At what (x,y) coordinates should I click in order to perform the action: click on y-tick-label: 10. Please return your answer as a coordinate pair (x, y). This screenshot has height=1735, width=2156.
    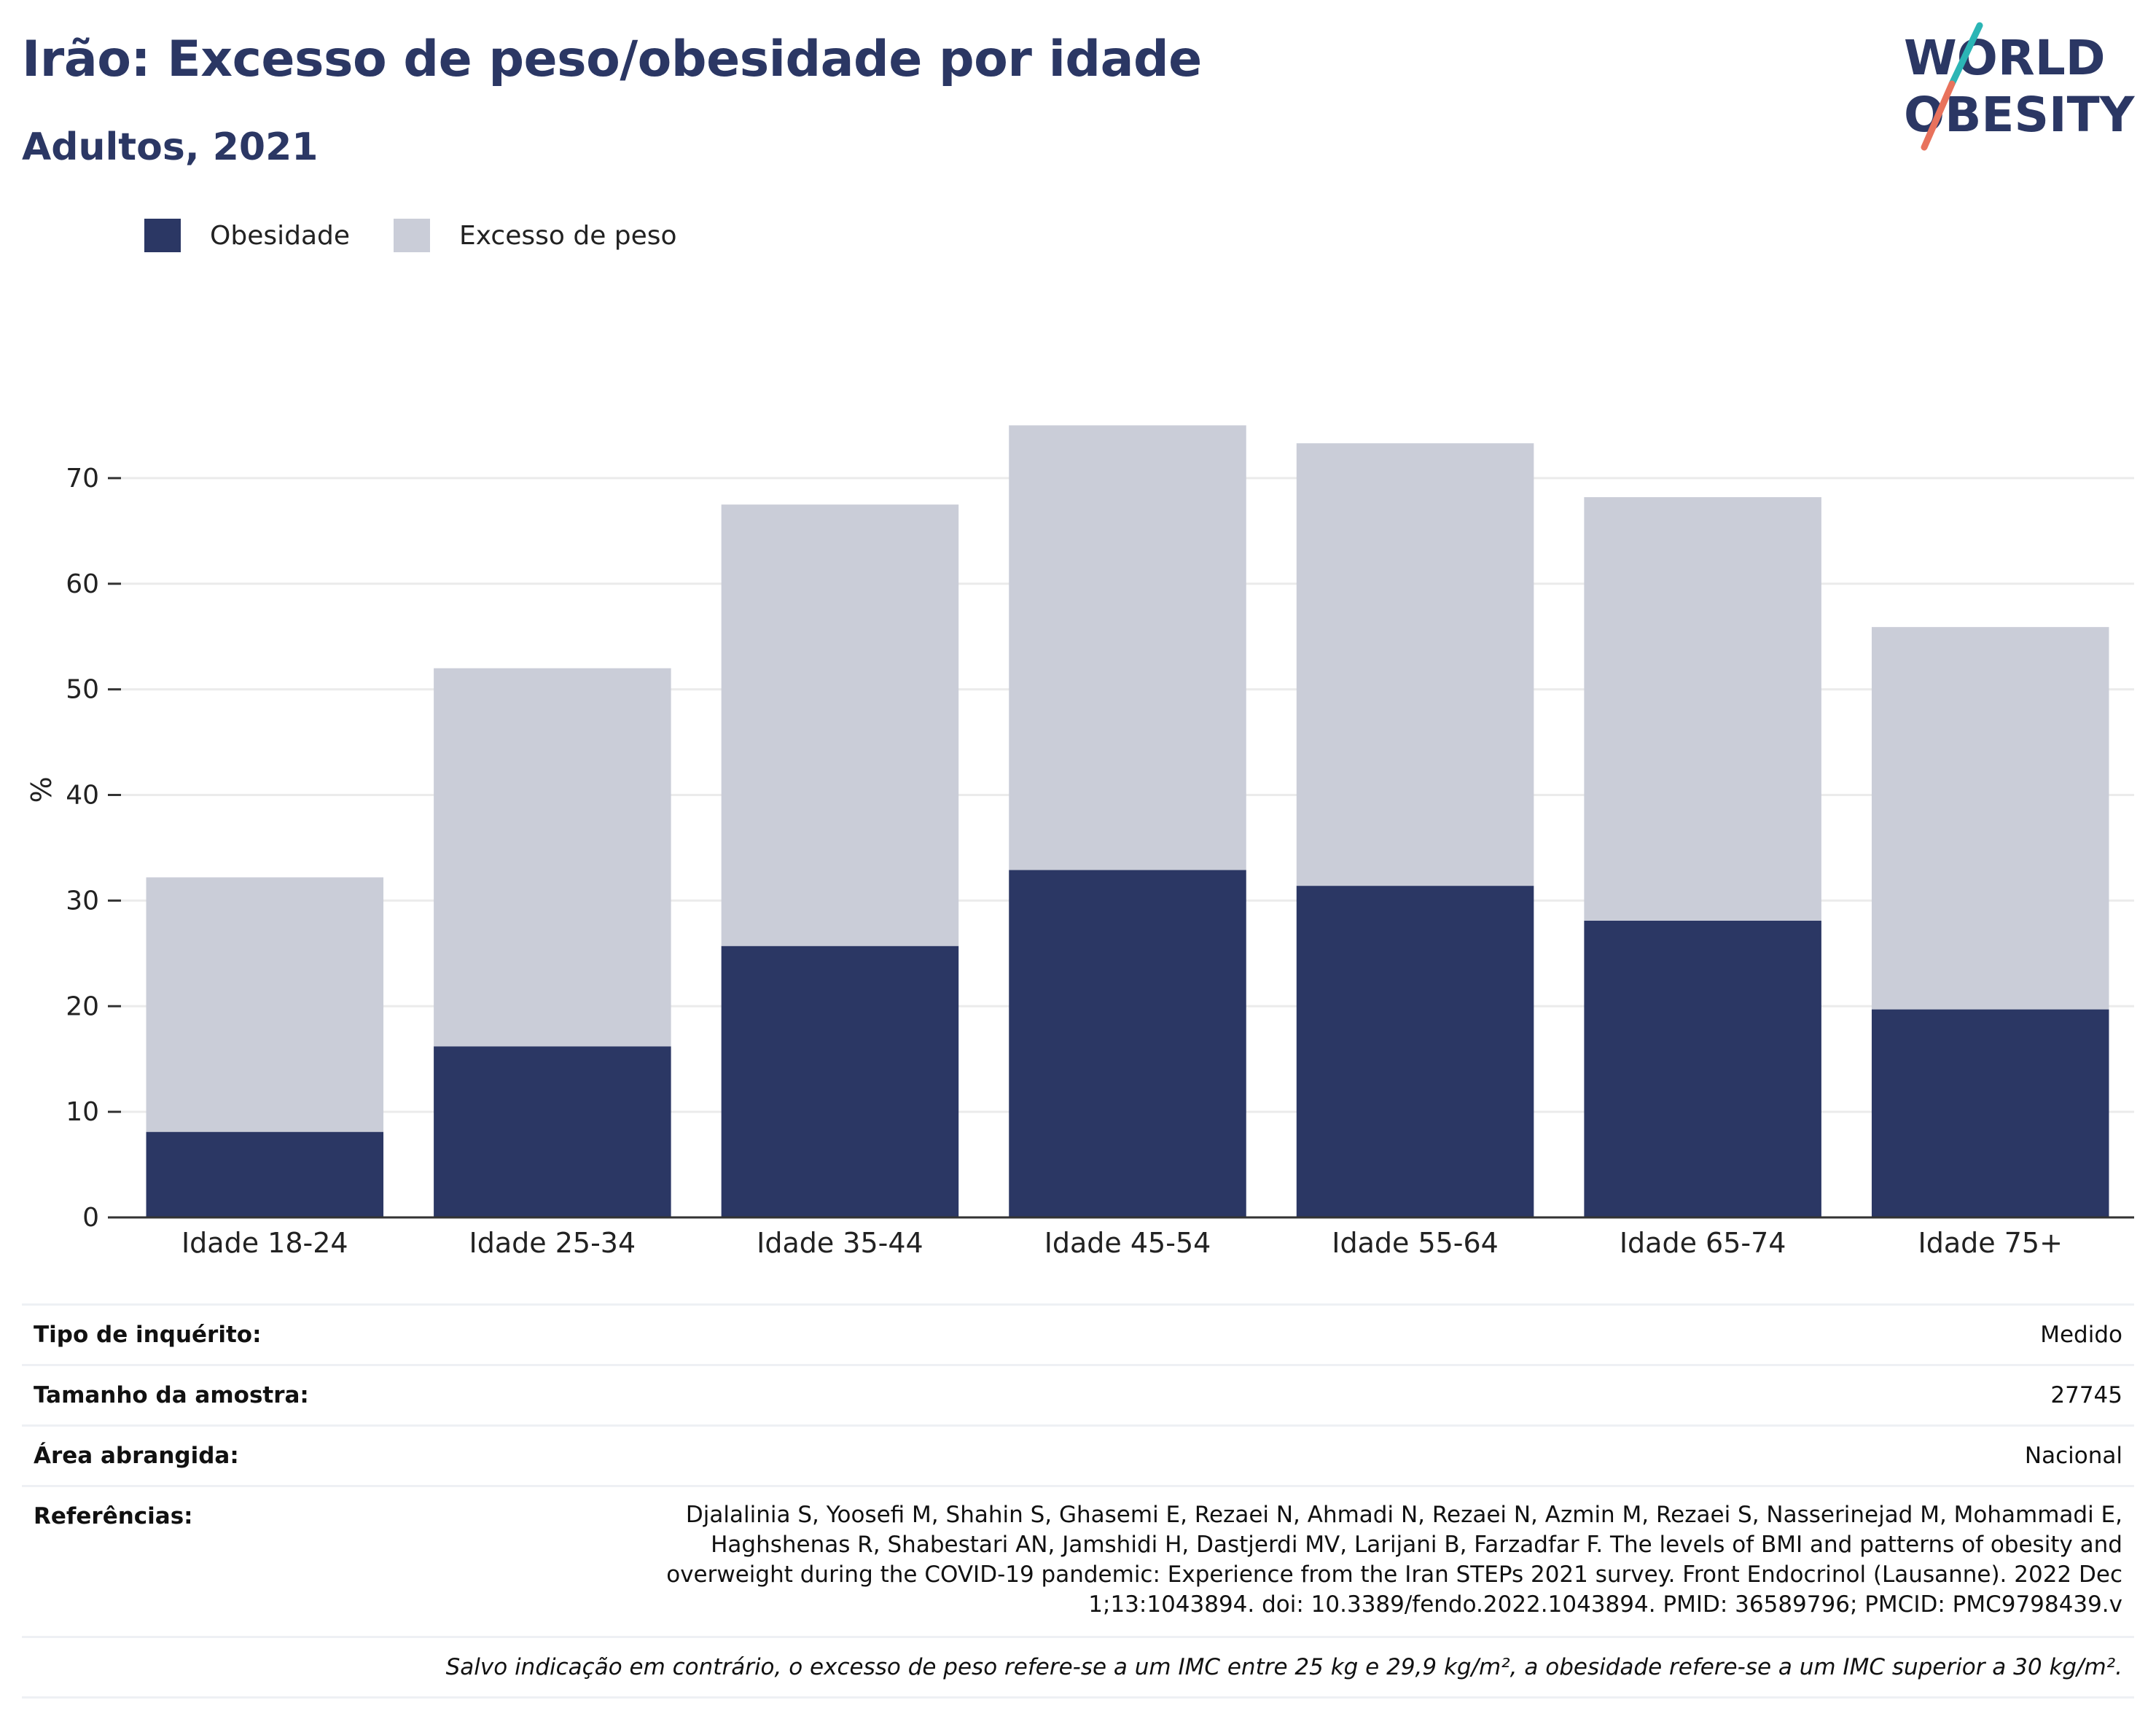
    Looking at the image, I should click on (83, 1112).